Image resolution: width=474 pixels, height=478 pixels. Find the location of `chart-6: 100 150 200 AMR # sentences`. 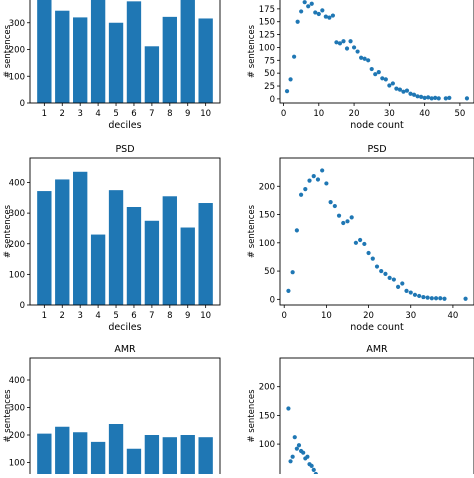

chart-6: 100 150 200 AMR # sentences is located at coordinates (360, 411).